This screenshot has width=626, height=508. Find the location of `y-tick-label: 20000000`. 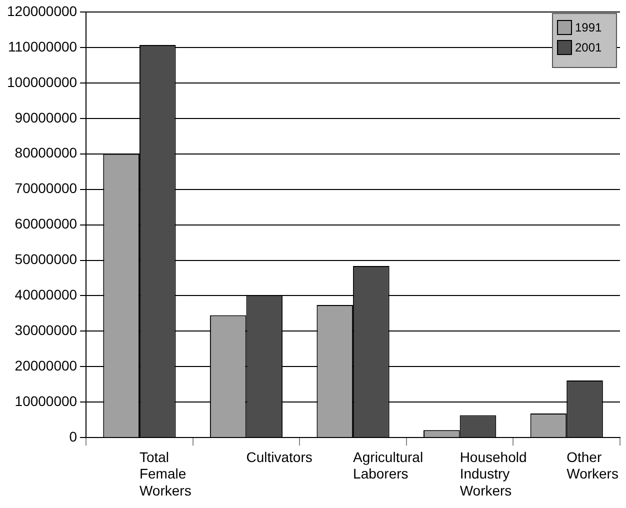

y-tick-label: 20000000 is located at coordinates (46, 366).